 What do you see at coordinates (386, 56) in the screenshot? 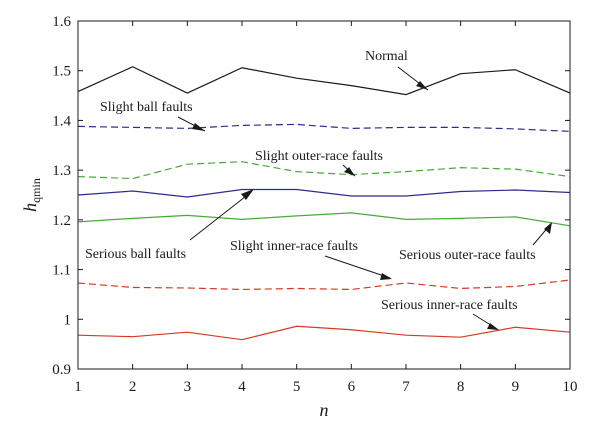
I see `annotation-normal: Normal` at bounding box center [386, 56].